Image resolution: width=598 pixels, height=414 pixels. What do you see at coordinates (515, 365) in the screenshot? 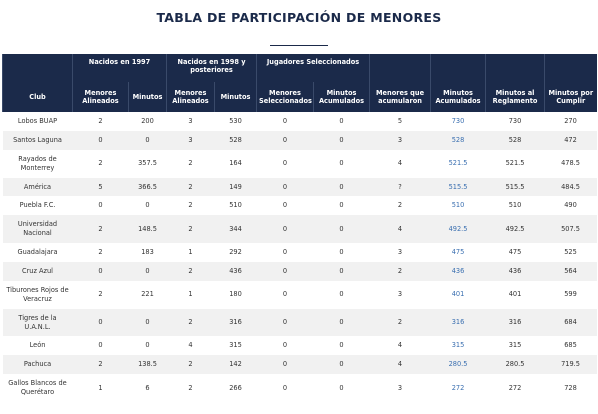
I see `value-cell: 280.5` at bounding box center [515, 365].